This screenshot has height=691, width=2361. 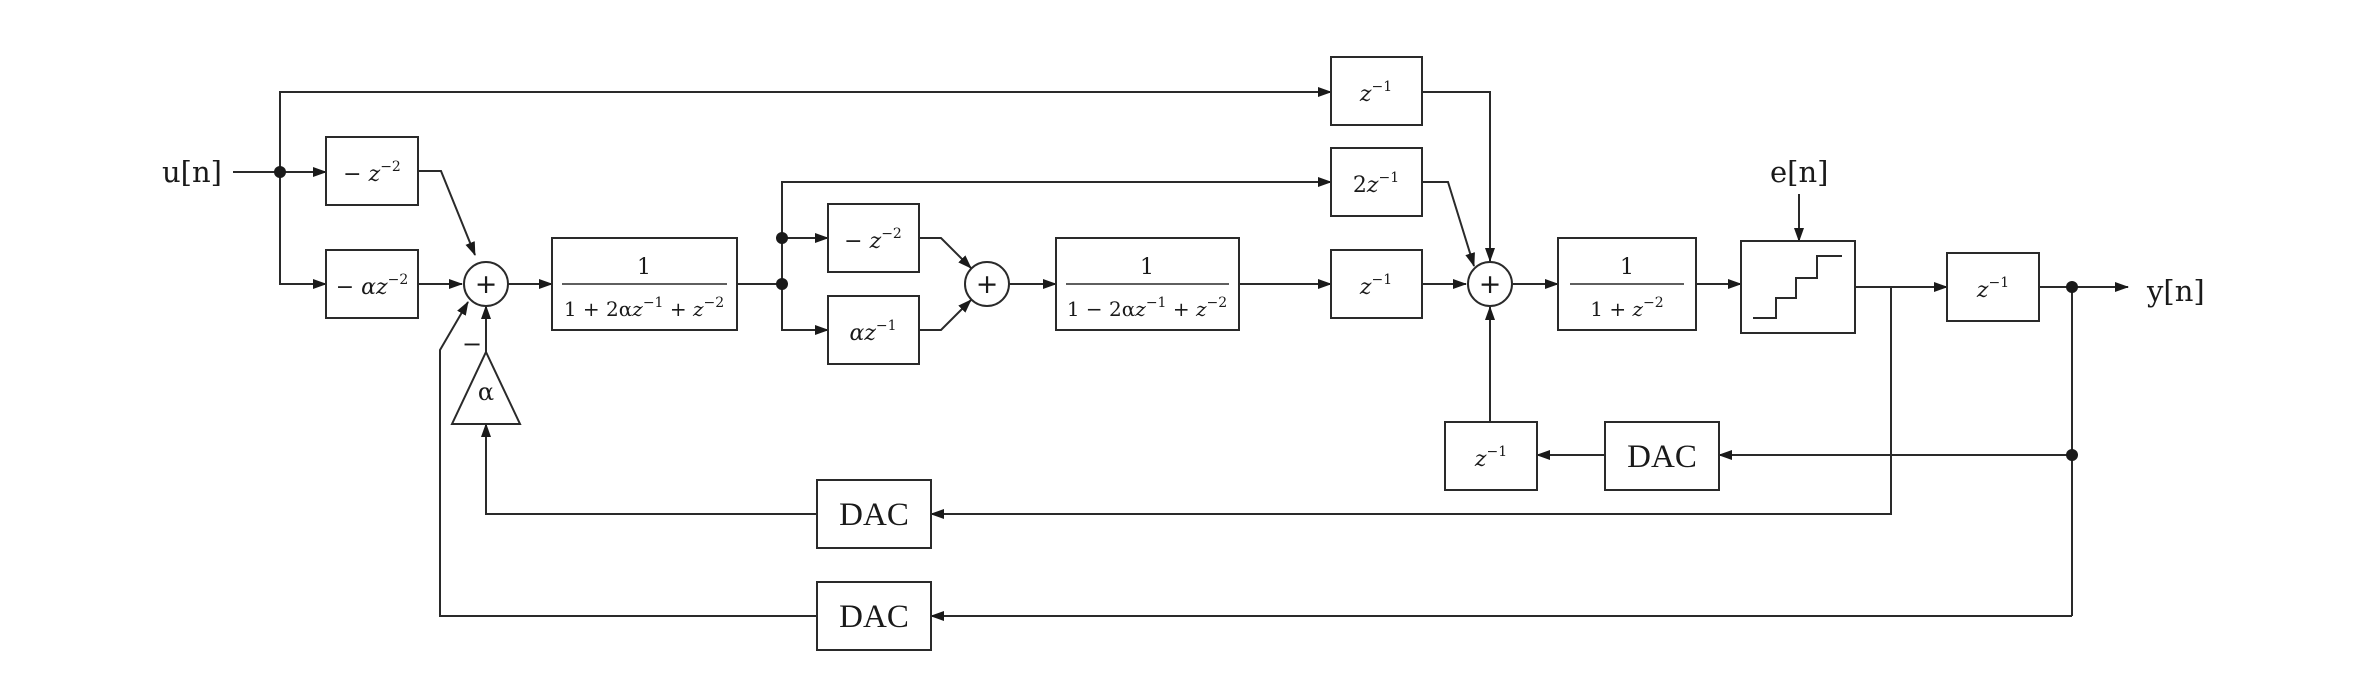 I want to click on svg-text: − αz−2, so click(x=372, y=286).